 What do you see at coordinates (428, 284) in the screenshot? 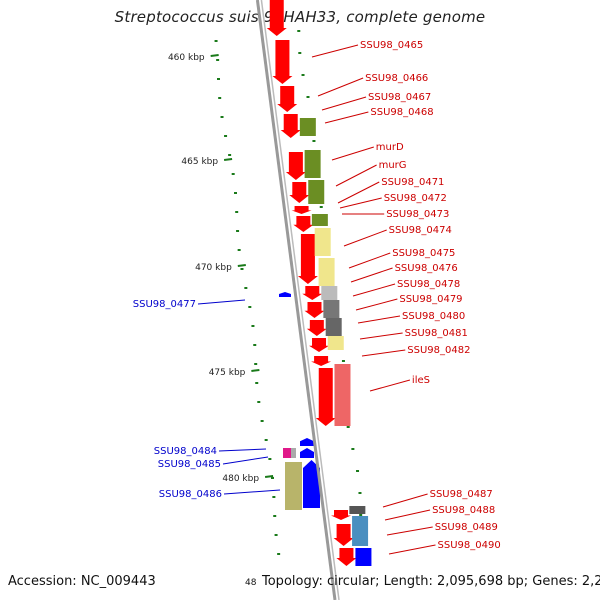
I see `gene-label-forward: SSU98_0478` at bounding box center [428, 284].